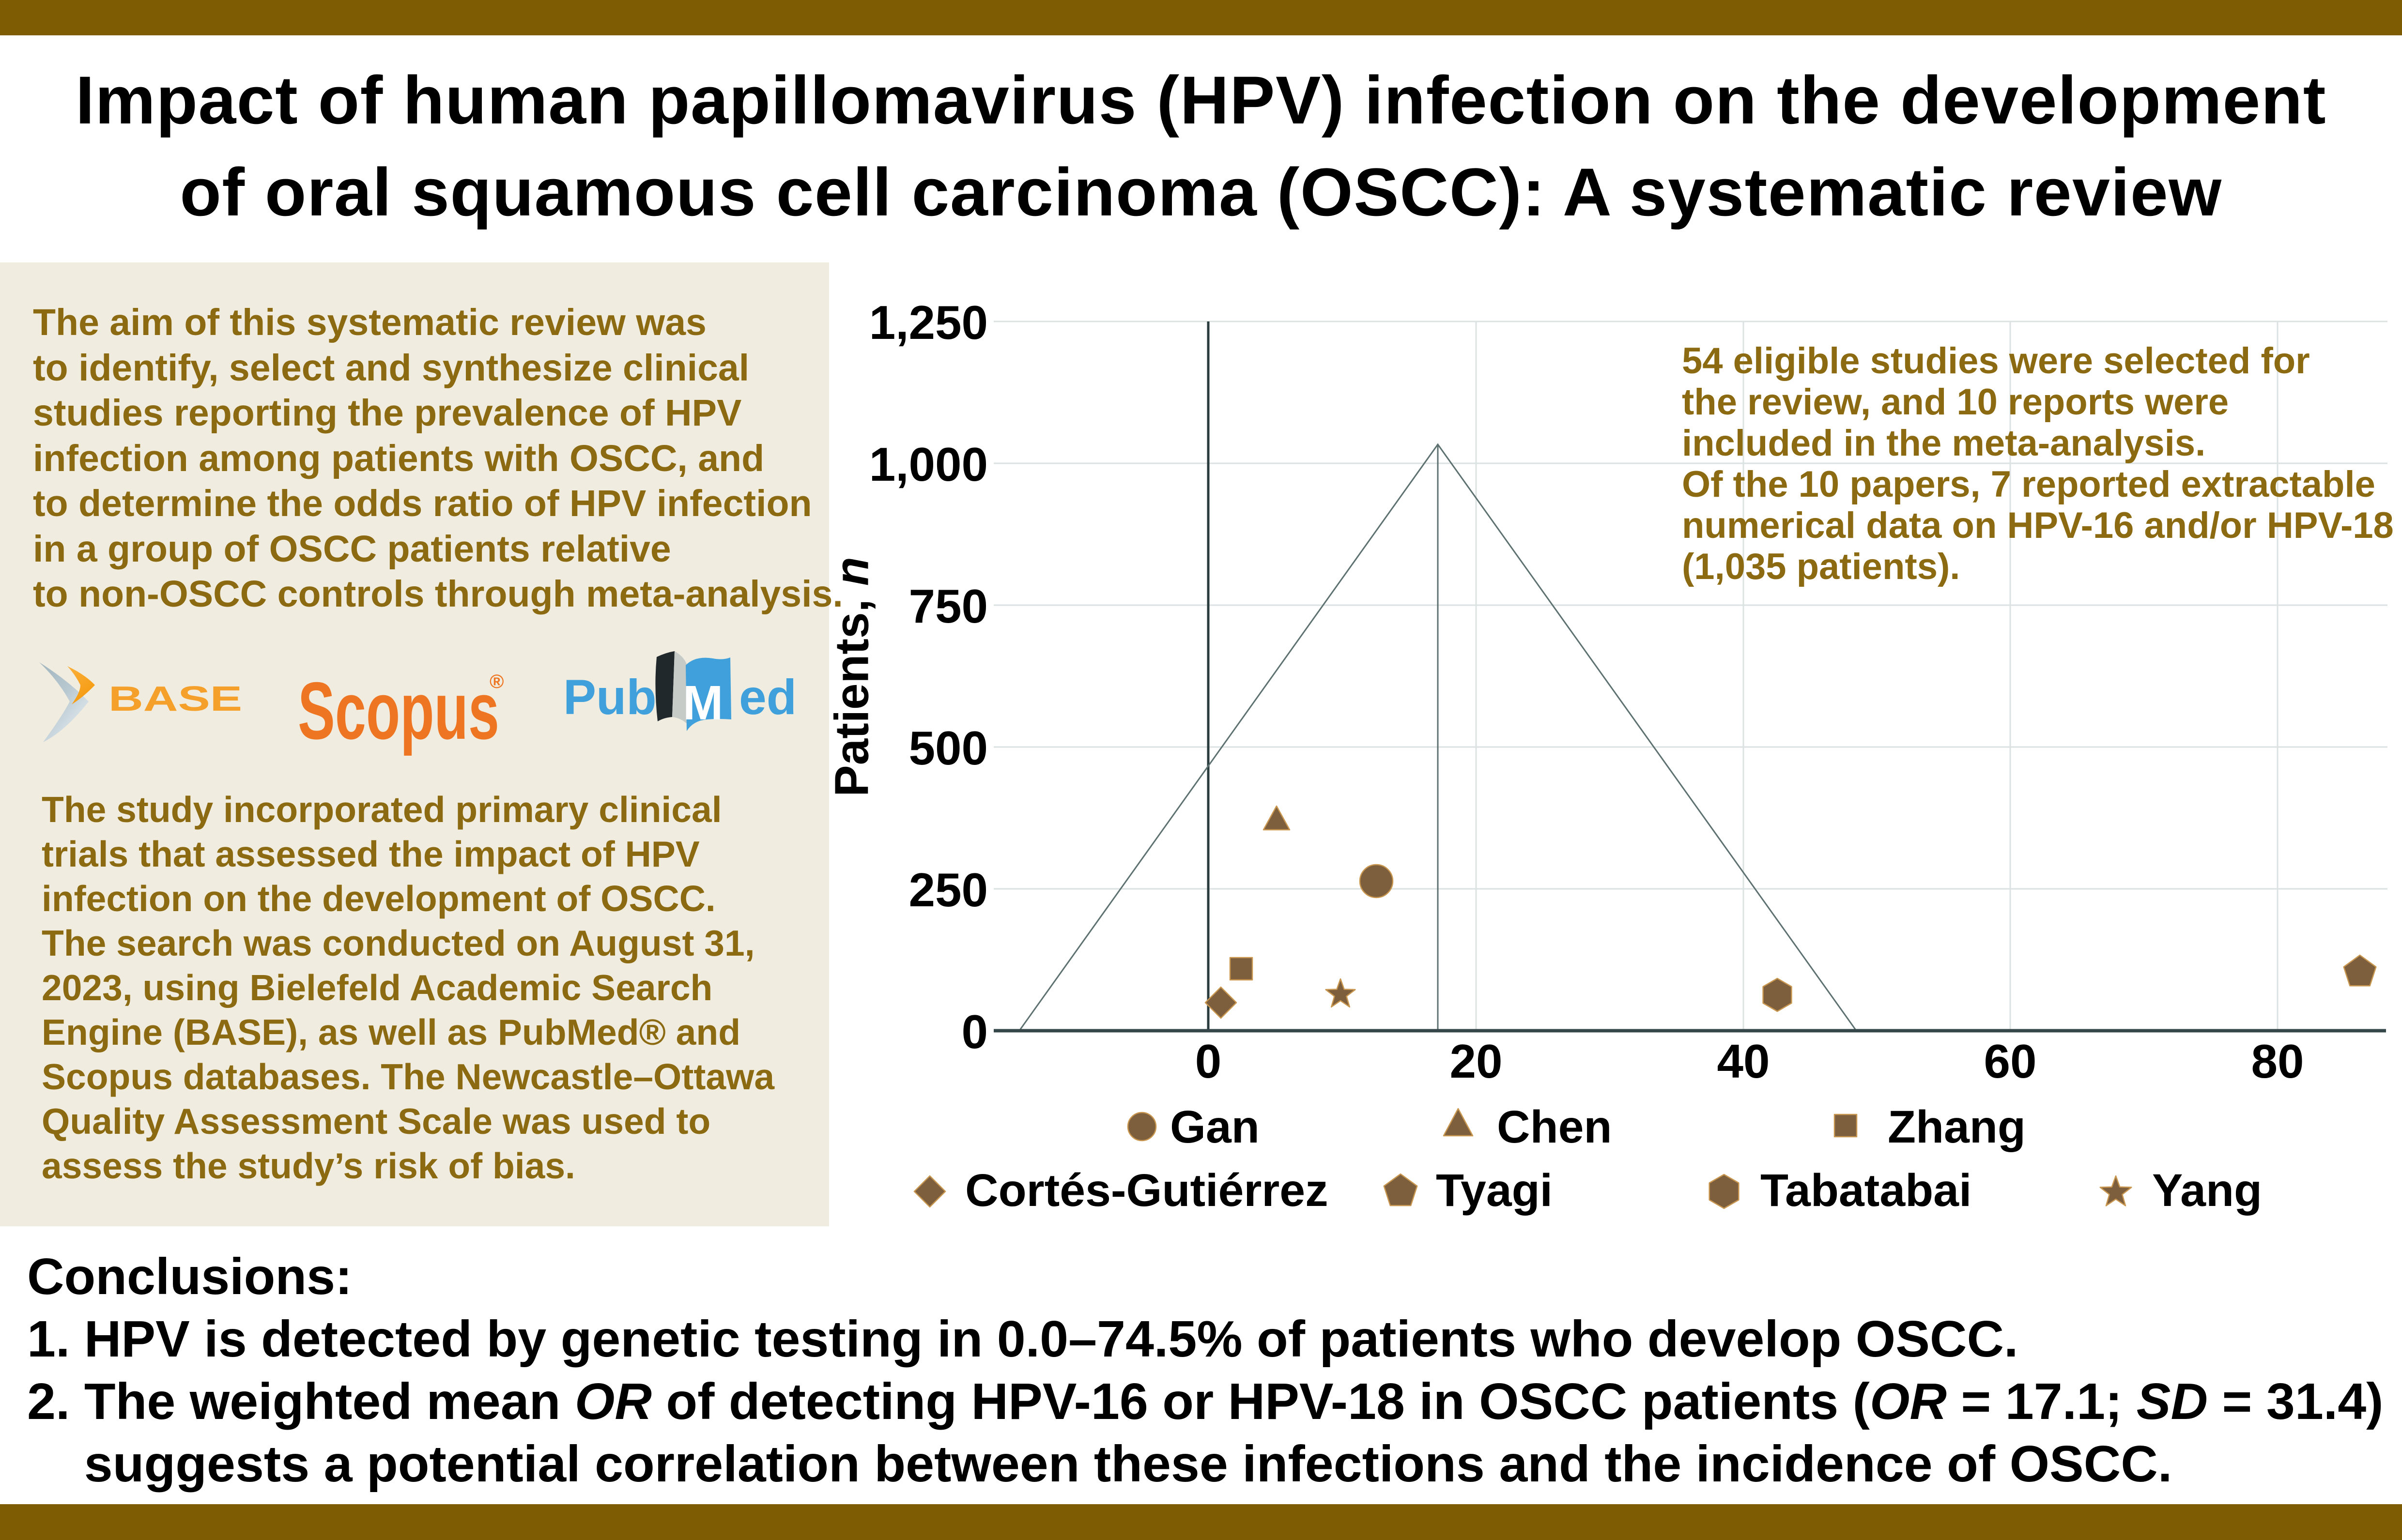 This screenshot has width=2402, height=1540. I want to click on svg-text: Pub, so click(610, 697).